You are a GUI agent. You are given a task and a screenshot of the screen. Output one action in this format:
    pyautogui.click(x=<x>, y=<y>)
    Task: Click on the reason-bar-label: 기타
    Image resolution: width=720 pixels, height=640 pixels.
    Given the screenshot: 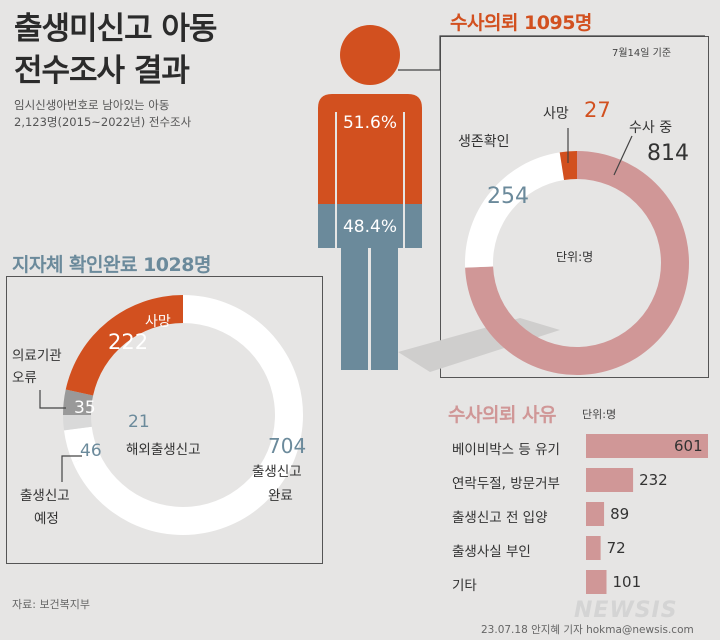 What is the action you would take?
    pyautogui.click(x=464, y=586)
    